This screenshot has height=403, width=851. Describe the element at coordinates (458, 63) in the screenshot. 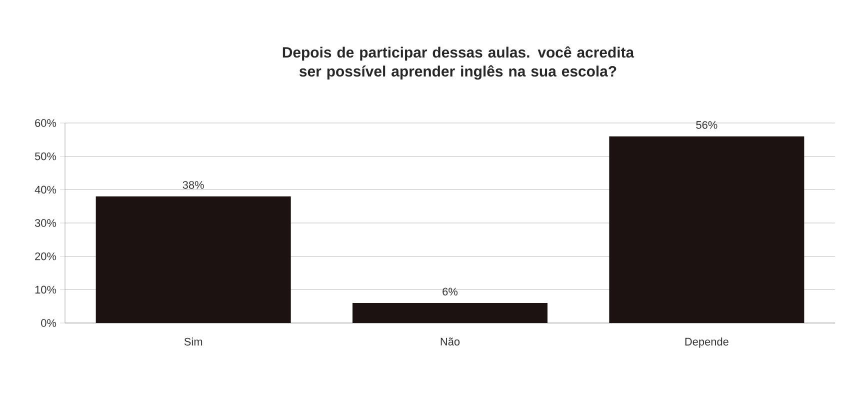

I see `chart-title: Depois de participar dessas aulas. você acredita ser possível aprender inglês na sua escola?` at that location.